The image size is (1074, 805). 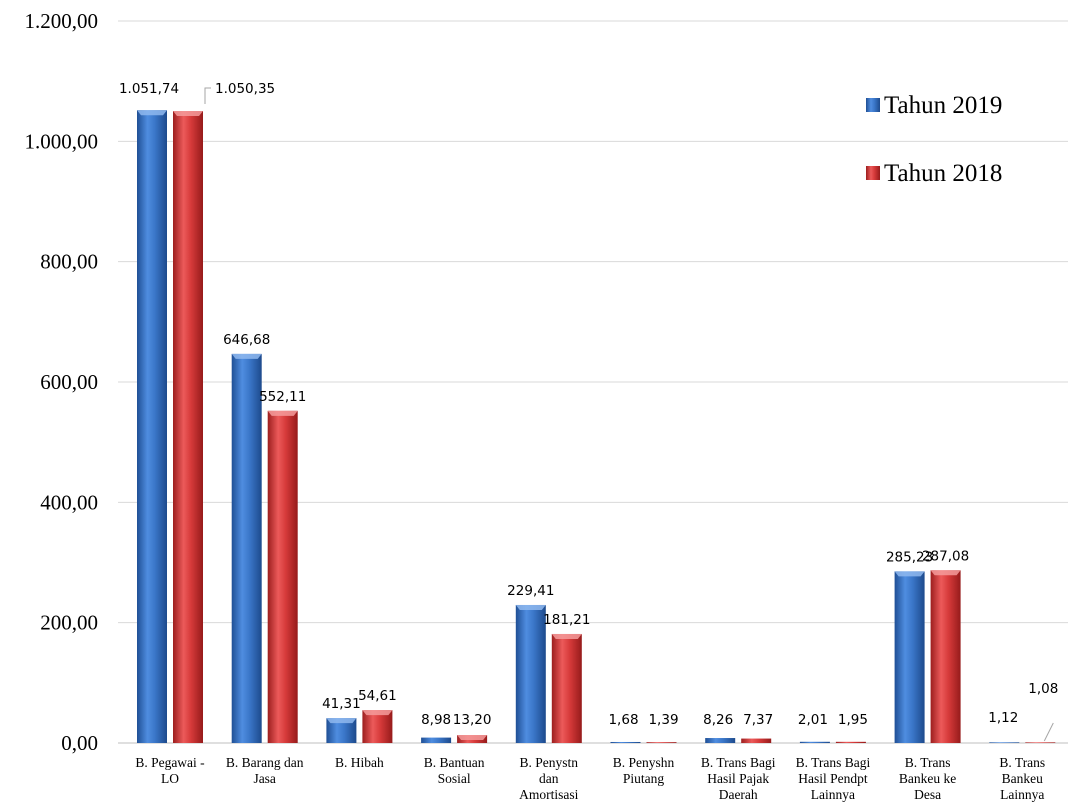 I want to click on legend-label-2018: Tahun 2018, so click(x=943, y=173).